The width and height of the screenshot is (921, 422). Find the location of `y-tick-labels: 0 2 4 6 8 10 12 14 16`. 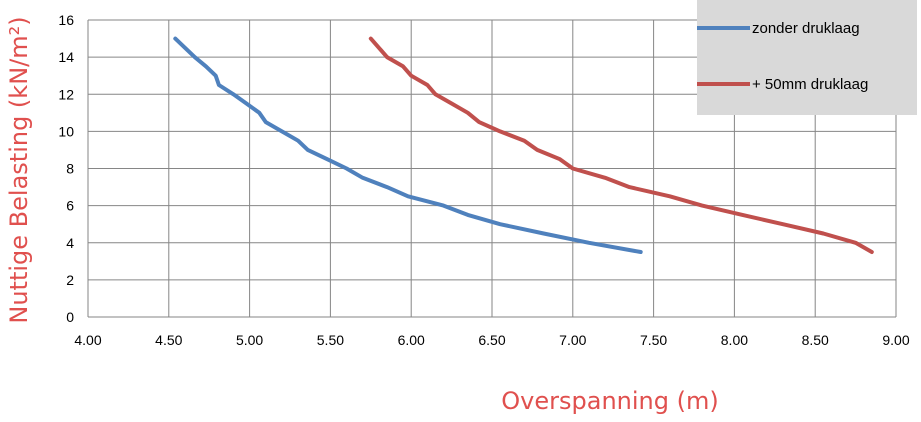

y-tick-labels: 0 2 4 6 8 10 12 14 16 is located at coordinates (66, 168).